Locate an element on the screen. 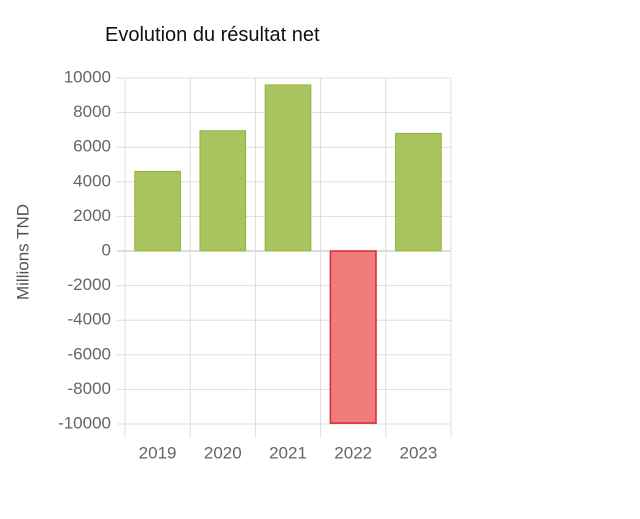  y-tick-label: 10000 is located at coordinates (87, 76).